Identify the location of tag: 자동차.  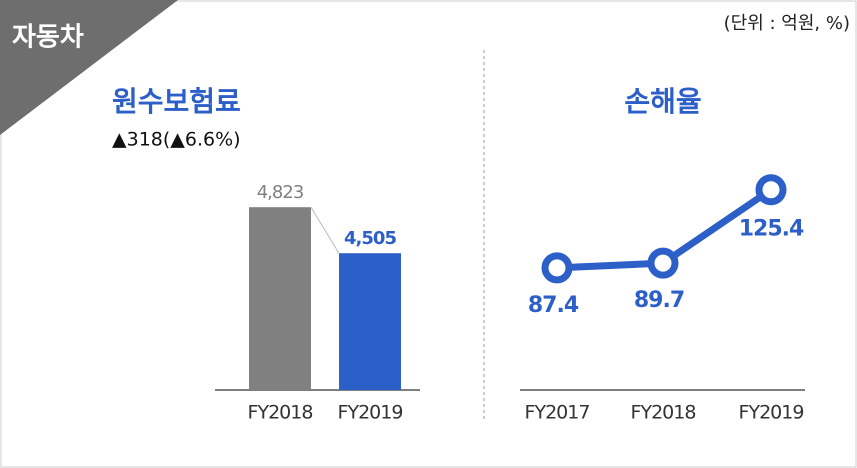
(48, 38).